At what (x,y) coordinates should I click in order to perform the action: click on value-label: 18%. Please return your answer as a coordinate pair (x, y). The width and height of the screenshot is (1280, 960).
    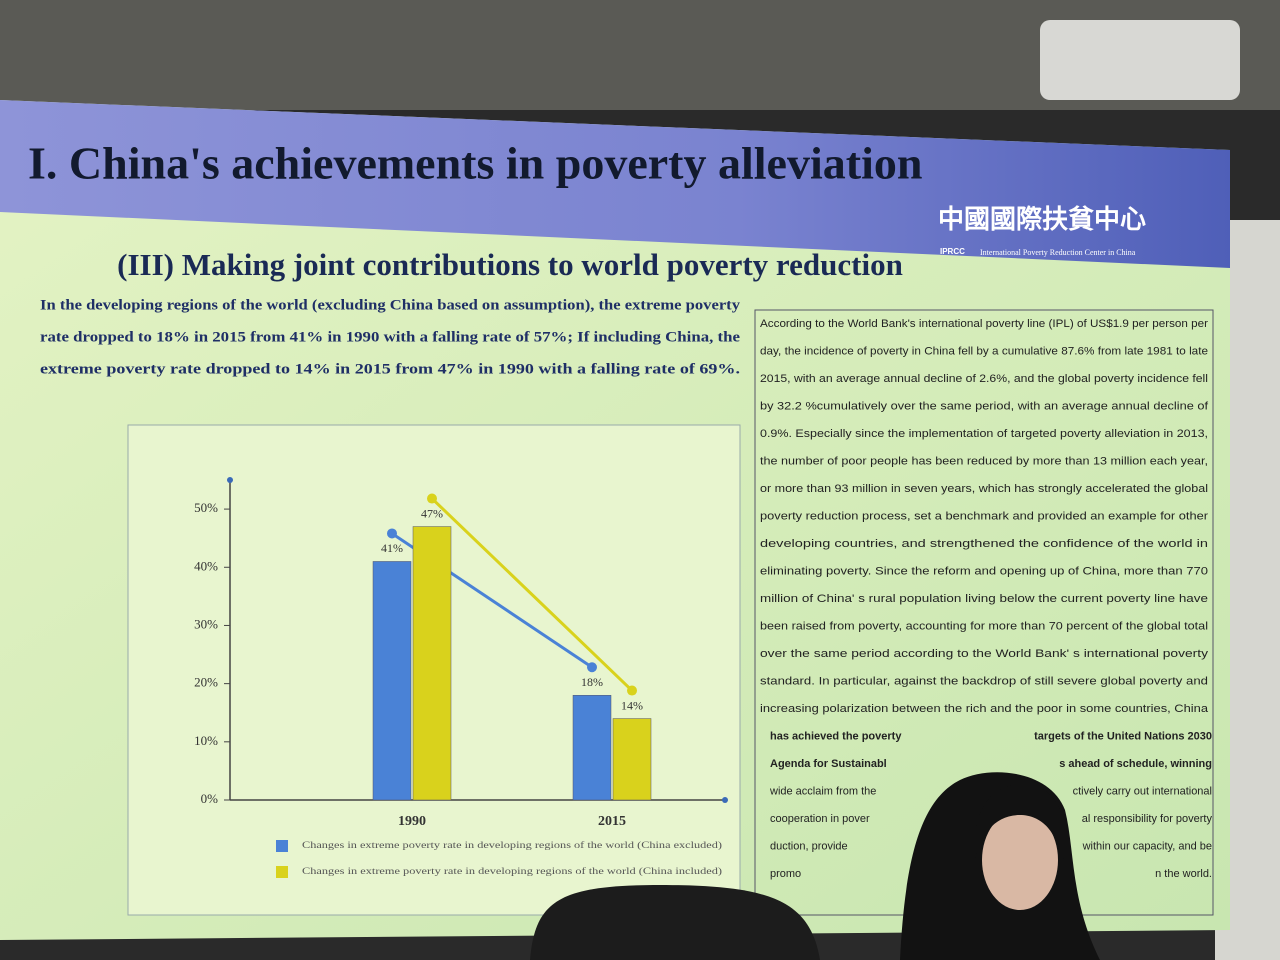
    Looking at the image, I should click on (592, 682).